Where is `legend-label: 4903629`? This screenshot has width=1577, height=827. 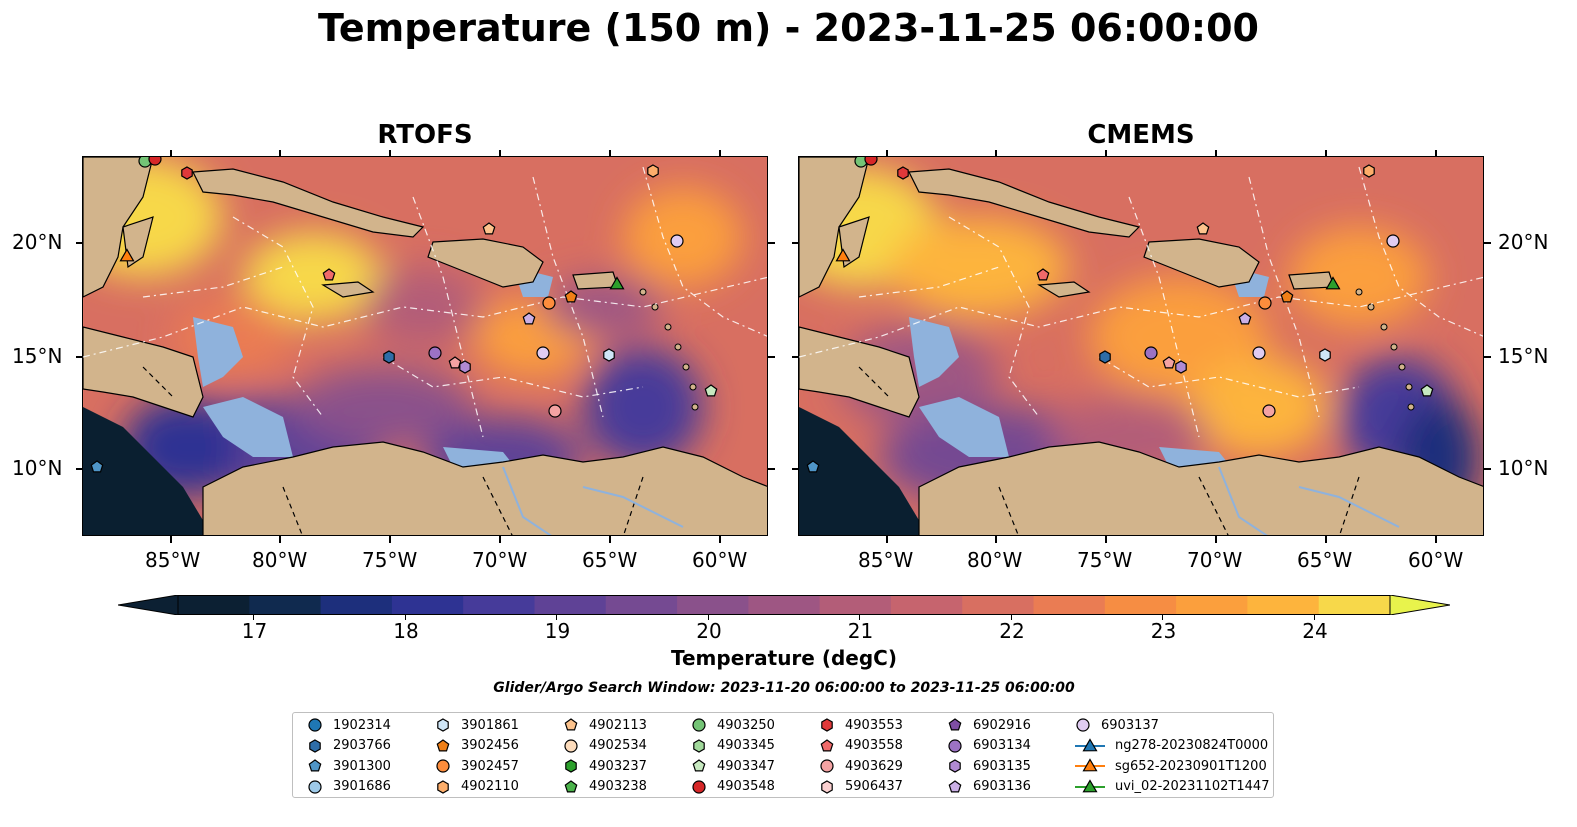 legend-label: 4903629 is located at coordinates (874, 766).